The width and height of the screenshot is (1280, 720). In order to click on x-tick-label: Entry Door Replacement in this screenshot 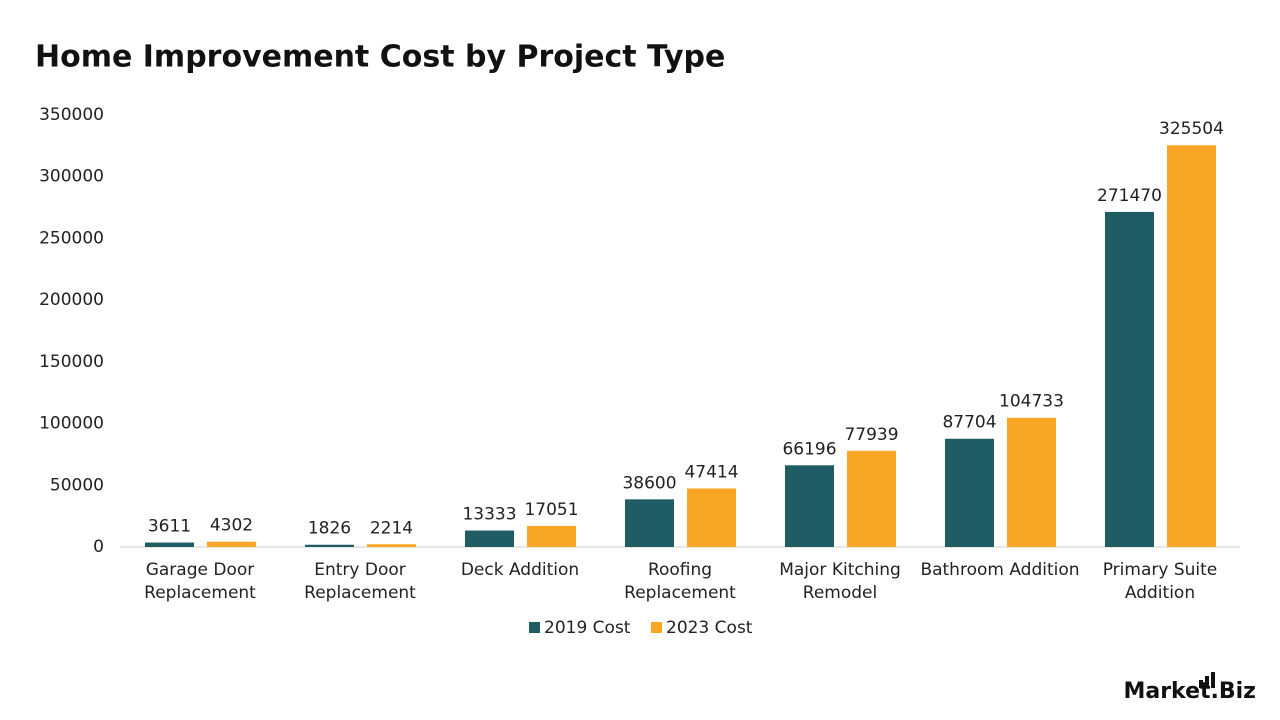, I will do `click(360, 581)`.